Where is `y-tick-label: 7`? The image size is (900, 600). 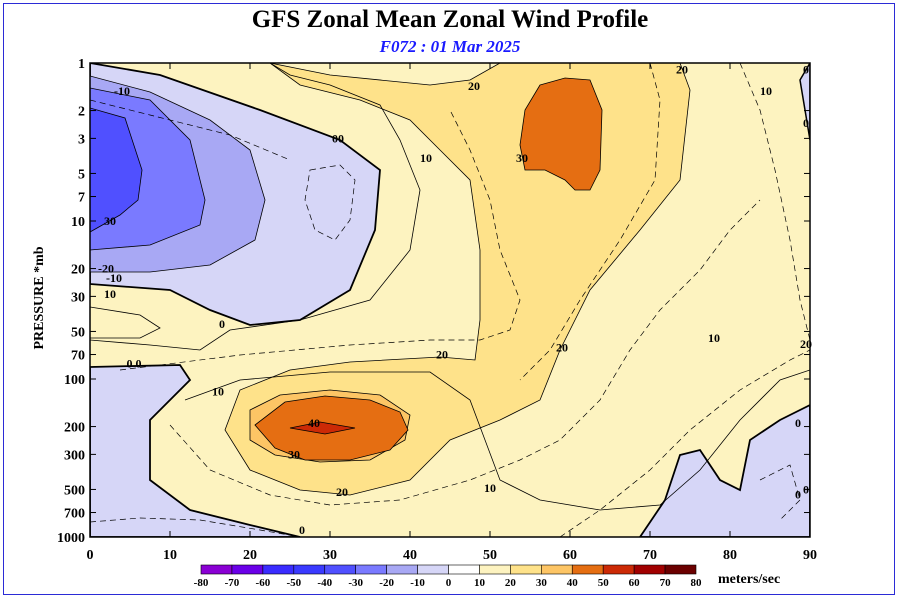
y-tick-label: 7 is located at coordinates (81, 198).